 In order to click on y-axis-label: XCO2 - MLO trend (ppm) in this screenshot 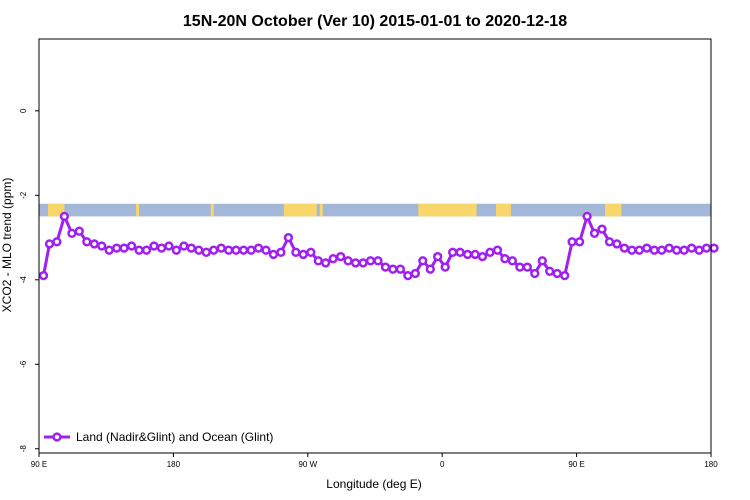, I will do `click(7, 245)`.